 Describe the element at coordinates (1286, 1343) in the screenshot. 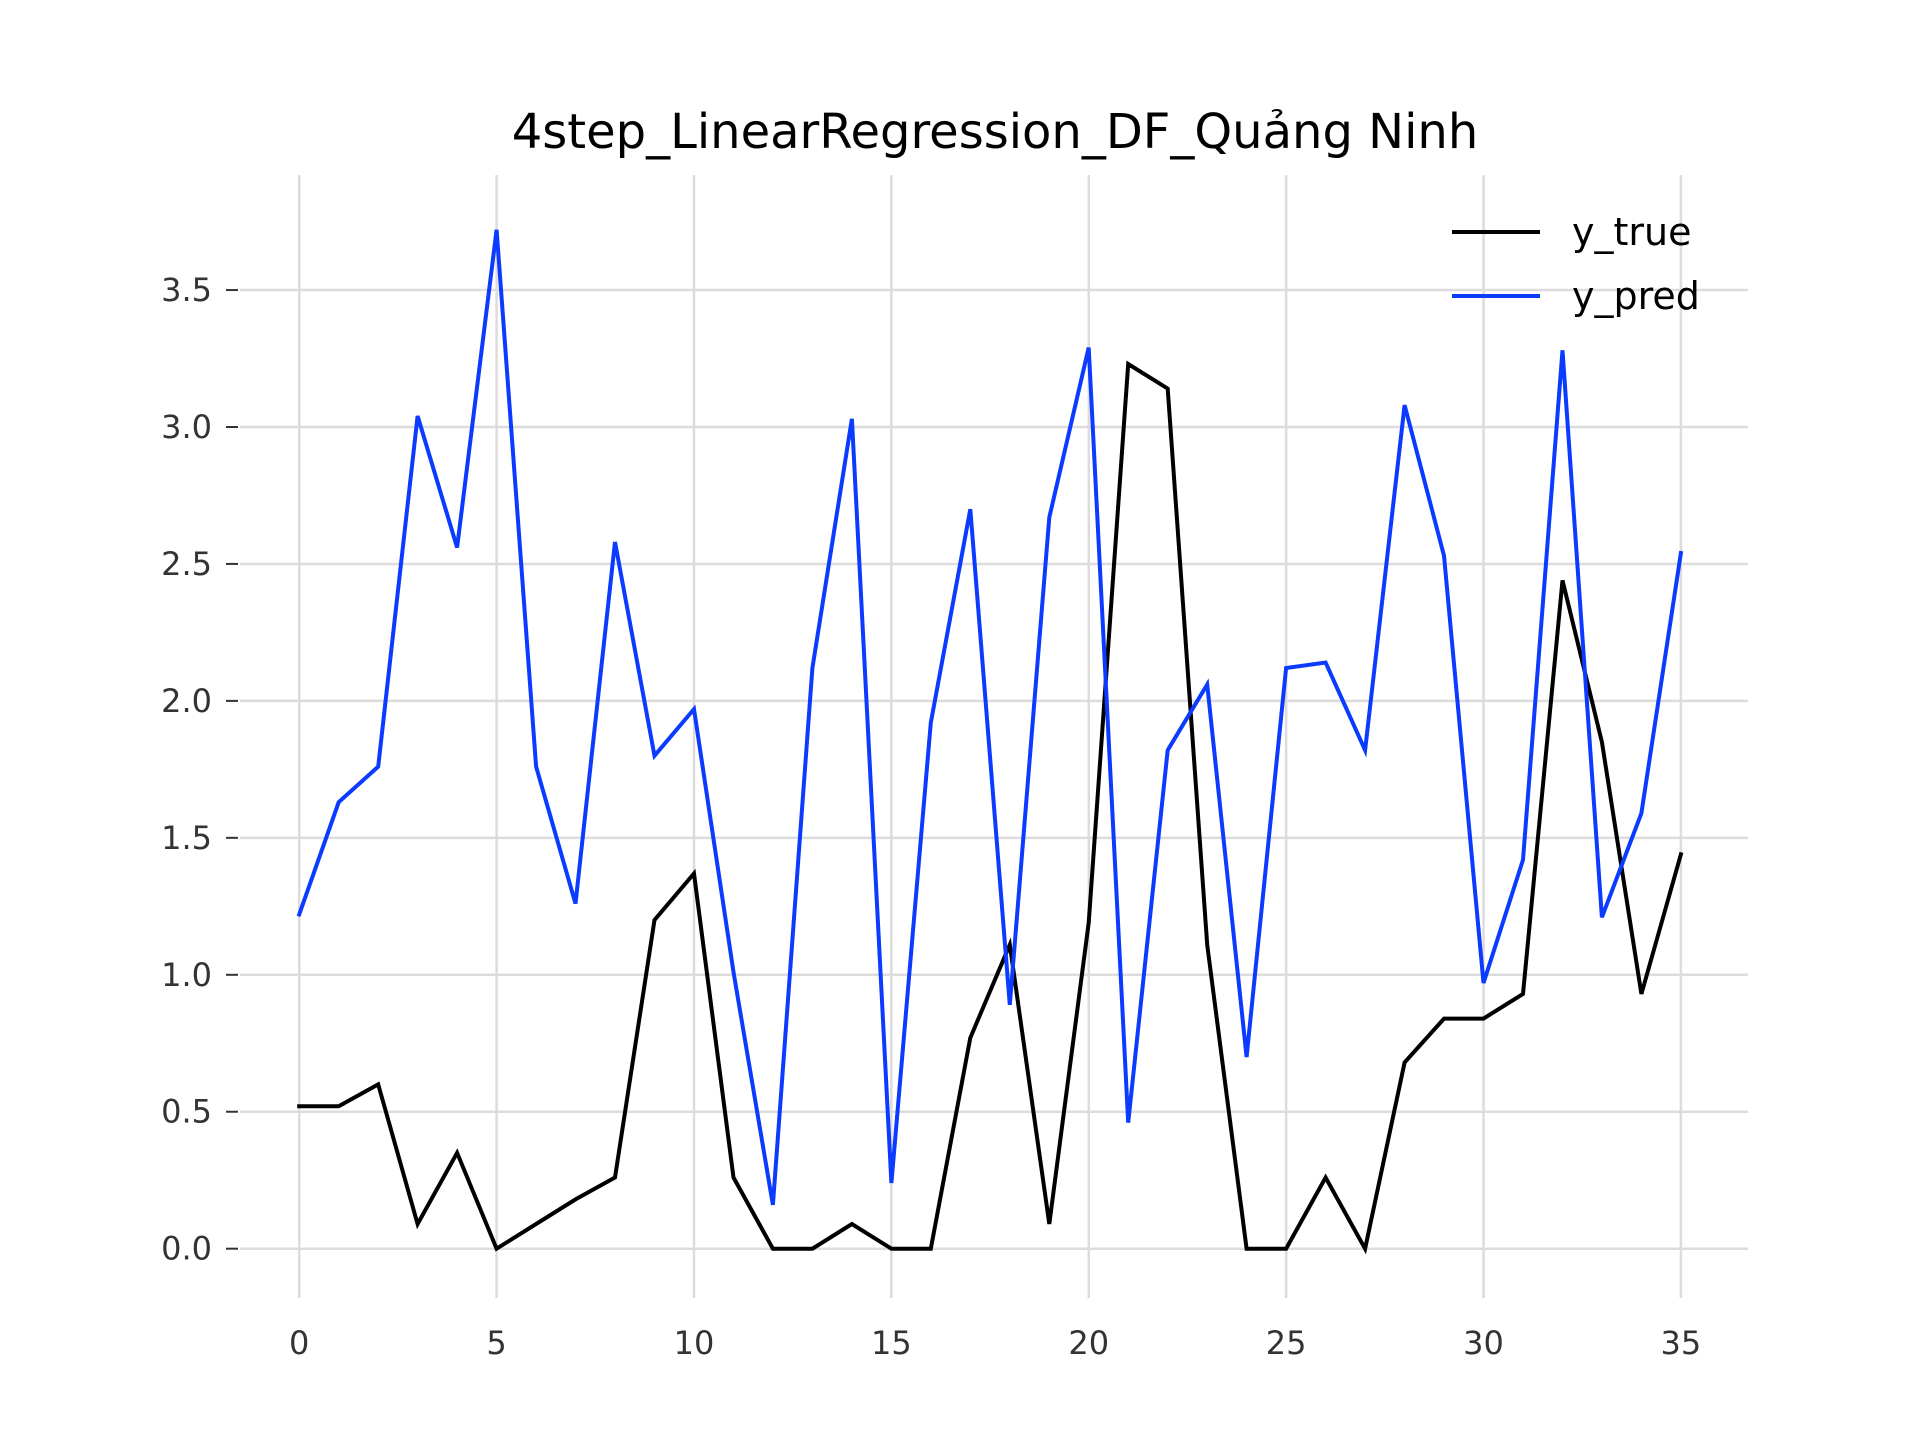

I see `x-tick-label: 25` at that location.